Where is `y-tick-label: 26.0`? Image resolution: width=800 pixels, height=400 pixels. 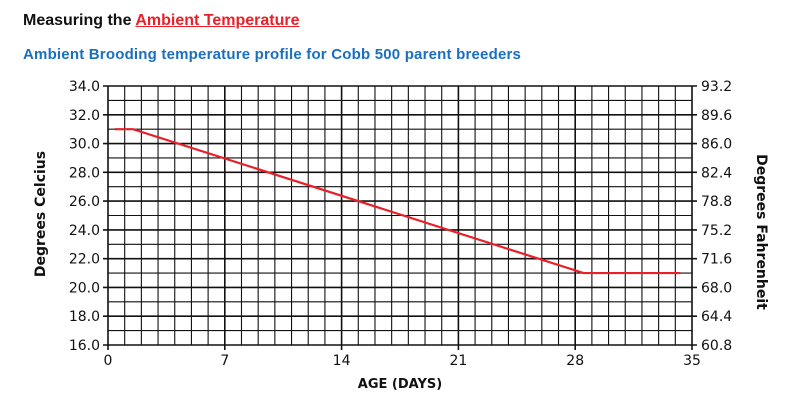 y-tick-label: 26.0 is located at coordinates (84, 202).